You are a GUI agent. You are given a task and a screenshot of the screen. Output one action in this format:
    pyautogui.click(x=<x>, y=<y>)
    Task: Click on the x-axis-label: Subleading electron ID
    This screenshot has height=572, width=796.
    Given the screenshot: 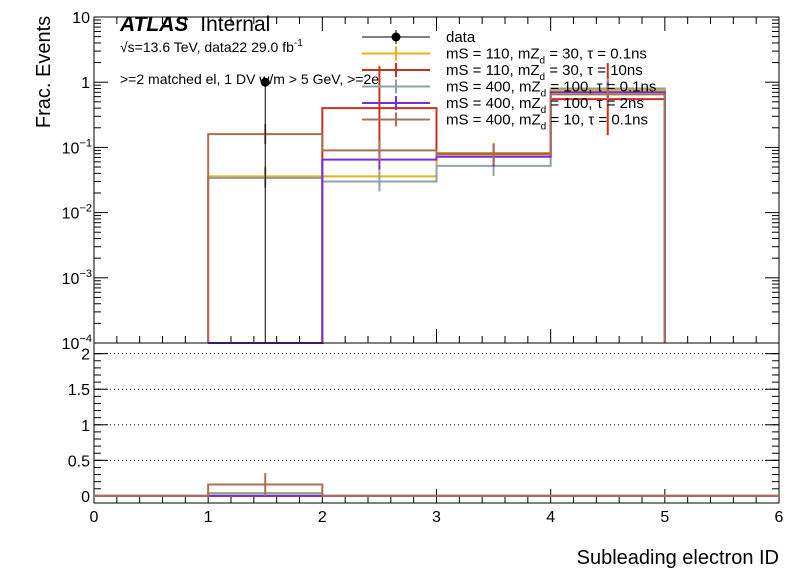 What is the action you would take?
    pyautogui.click(x=678, y=558)
    